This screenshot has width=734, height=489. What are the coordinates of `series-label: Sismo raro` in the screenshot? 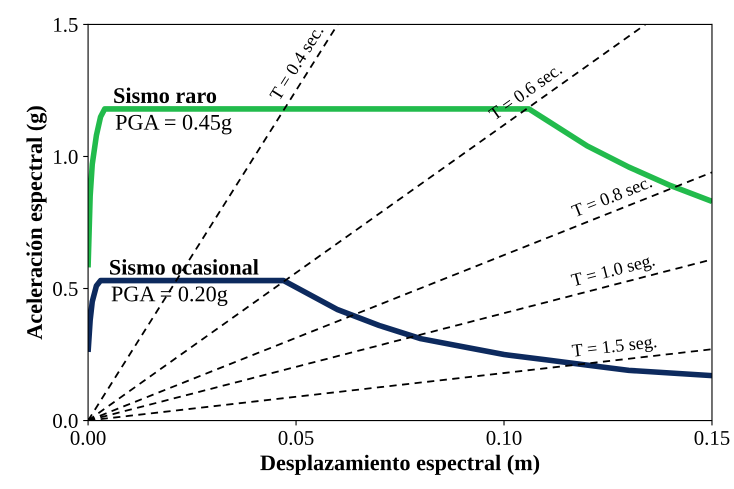 It's located at (165, 95).